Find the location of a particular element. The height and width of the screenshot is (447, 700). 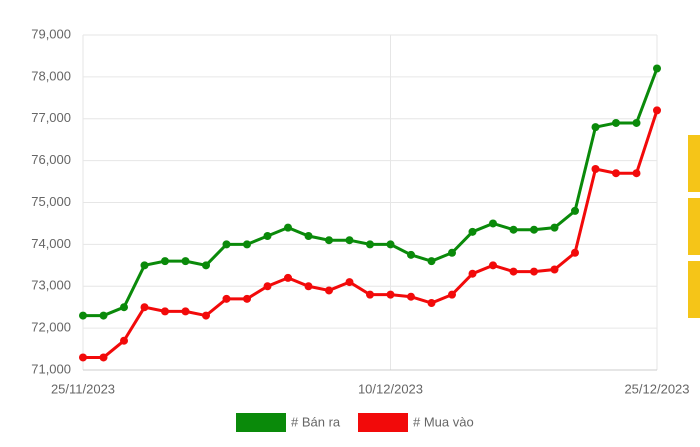

x-tick-label: 25/11/2023 is located at coordinates (83, 388).